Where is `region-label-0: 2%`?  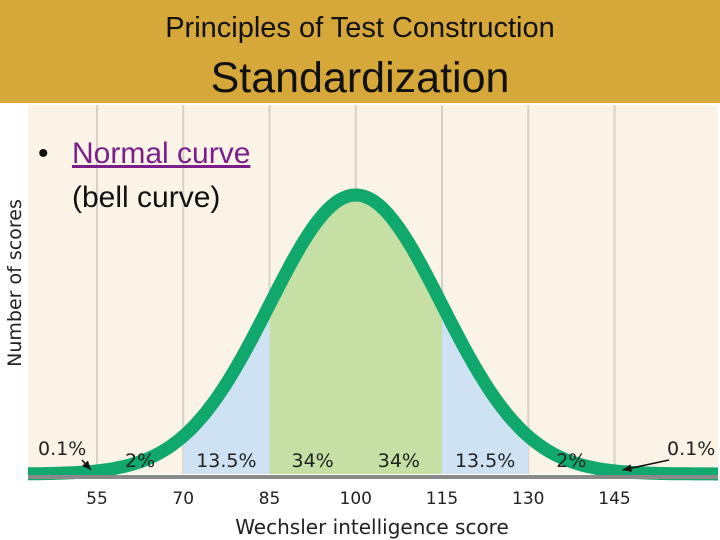 region-label-0: 2% is located at coordinates (140, 461).